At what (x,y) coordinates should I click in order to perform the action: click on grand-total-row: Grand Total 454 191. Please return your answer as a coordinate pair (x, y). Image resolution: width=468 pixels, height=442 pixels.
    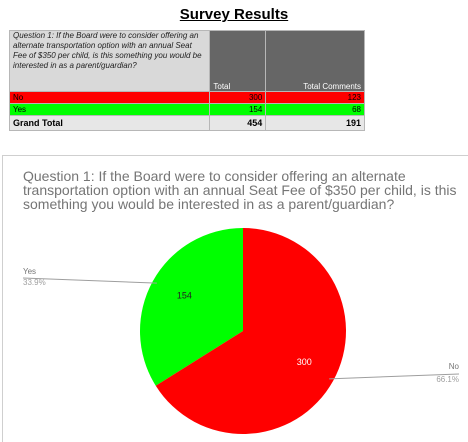
    Looking at the image, I should click on (186, 123).